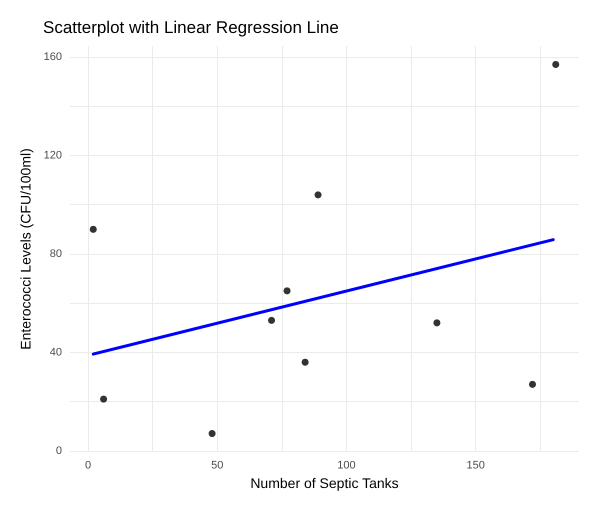 This screenshot has width=597, height=510. I want to click on y-tick-label: 80, so click(56, 254).